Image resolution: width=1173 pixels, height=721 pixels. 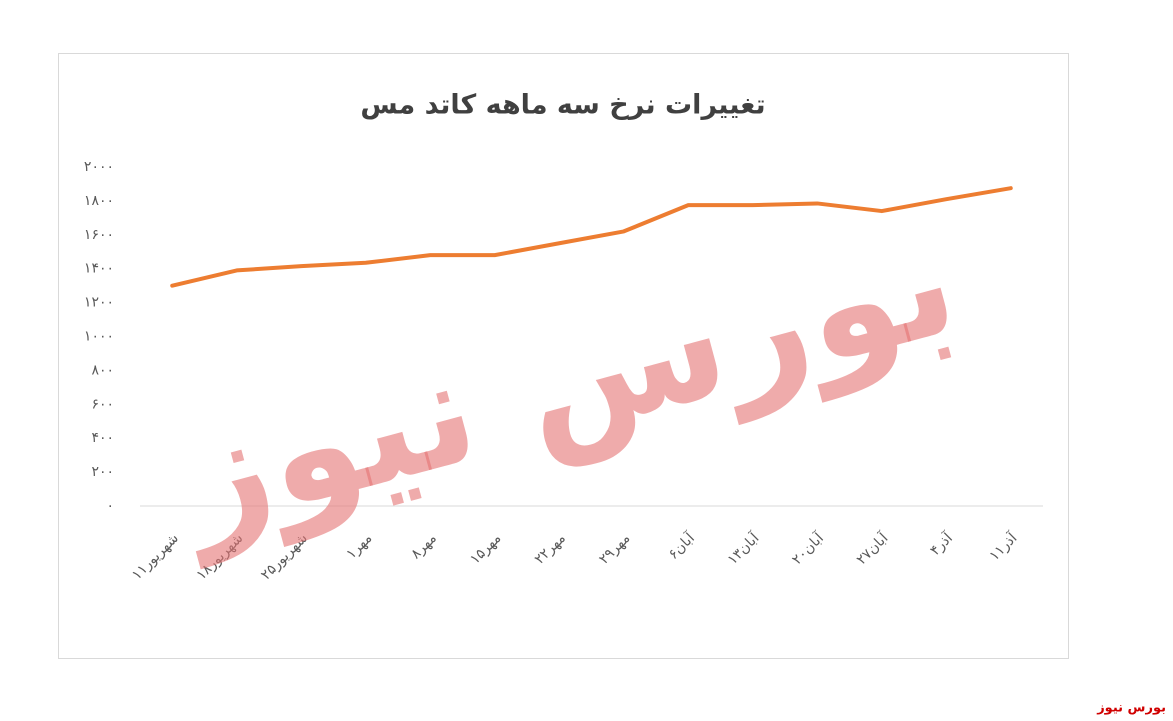 What do you see at coordinates (99, 303) in the screenshot?
I see `y-tick-label: ۱۲۰۰` at bounding box center [99, 303].